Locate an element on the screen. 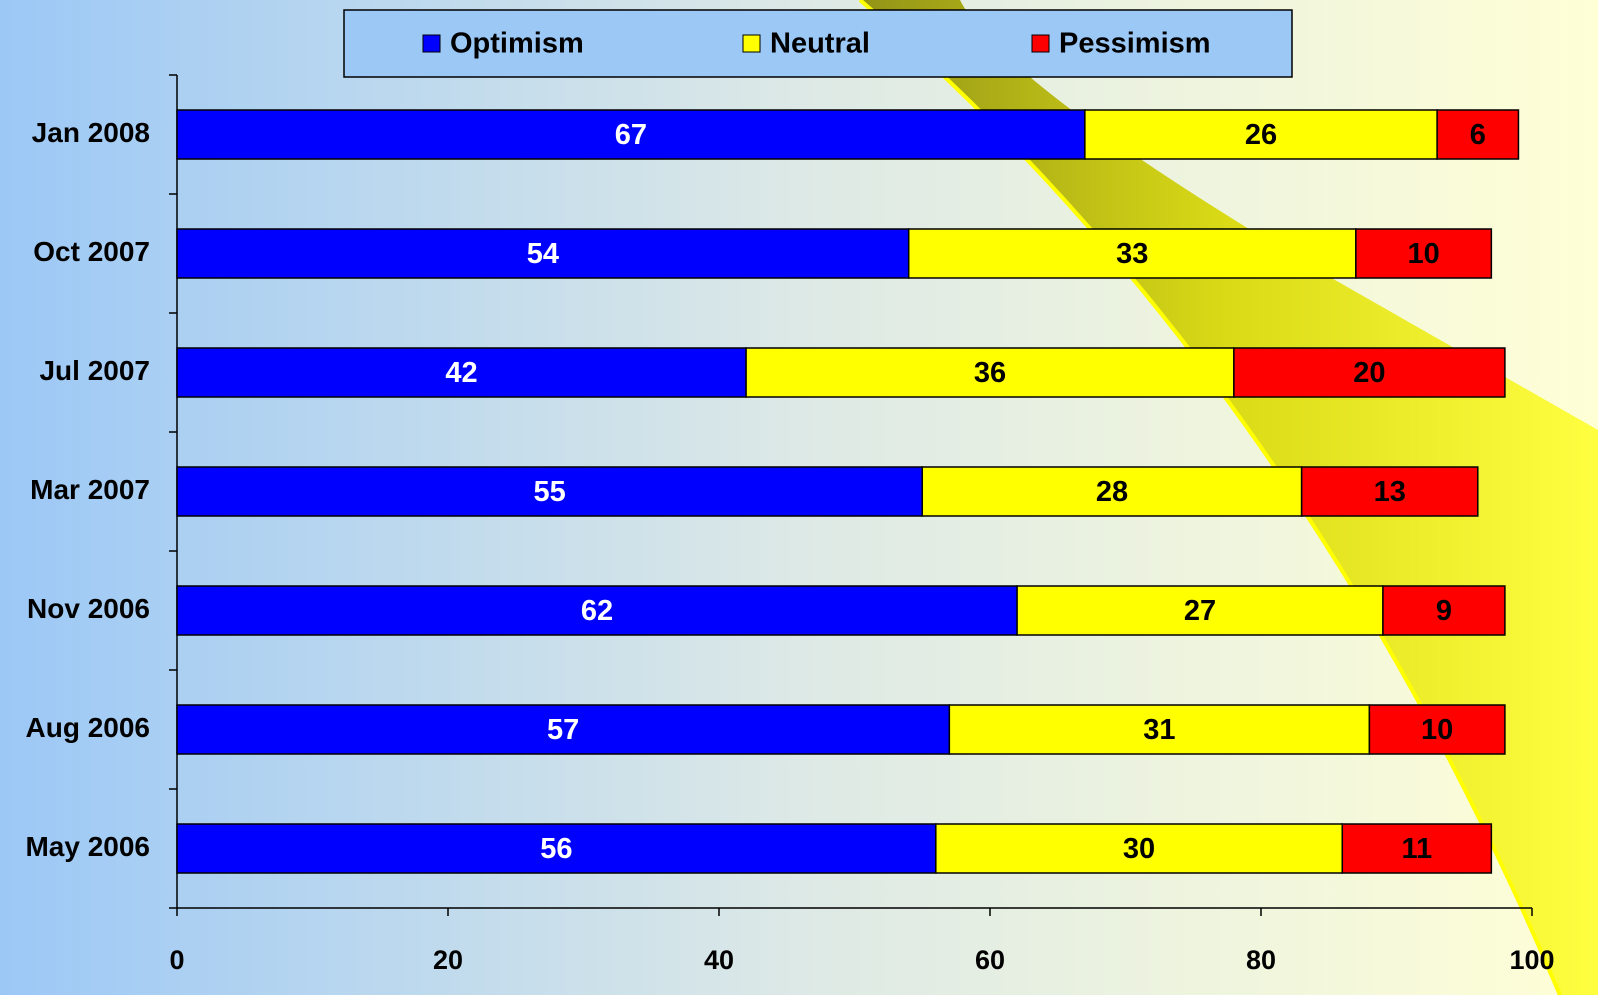 This screenshot has height=995, width=1598. data-label: 28 is located at coordinates (1112, 492).